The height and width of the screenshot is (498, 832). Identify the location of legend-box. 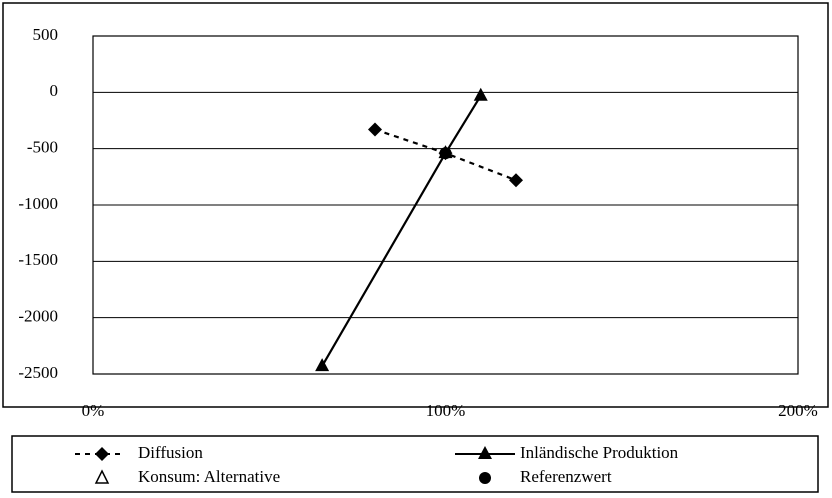
(415, 464).